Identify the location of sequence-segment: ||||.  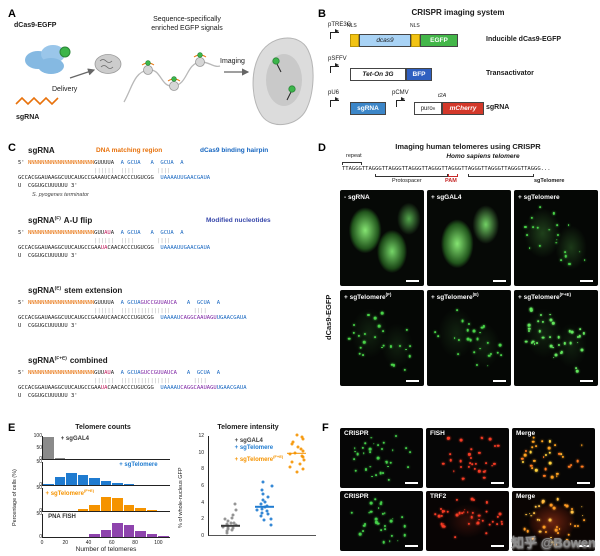
(127, 311).